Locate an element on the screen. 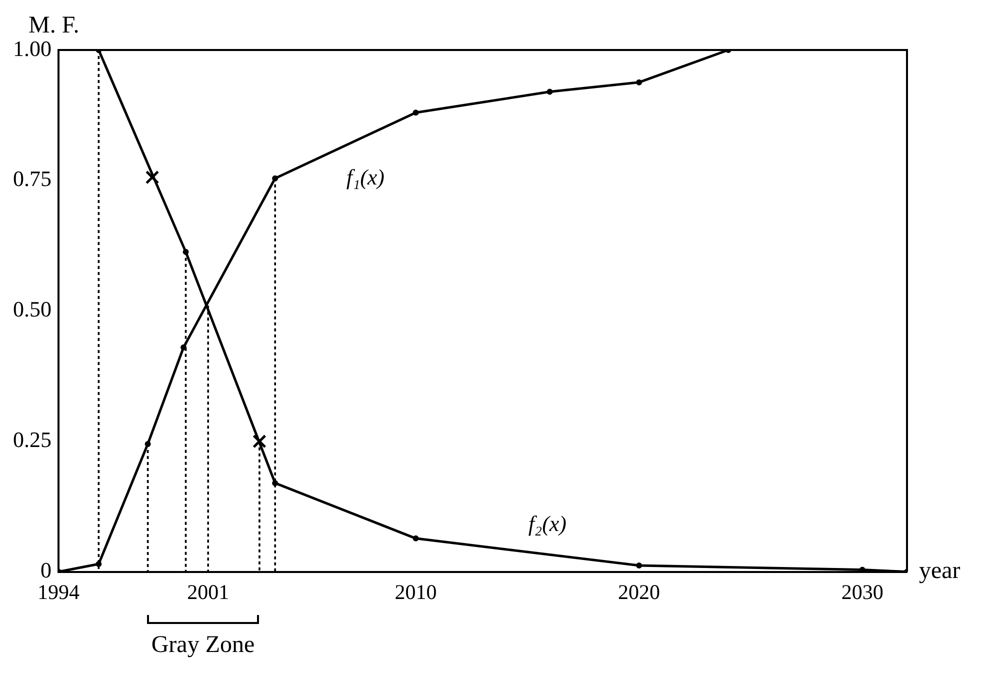  y-tick-label: 1.00 is located at coordinates (32, 48).